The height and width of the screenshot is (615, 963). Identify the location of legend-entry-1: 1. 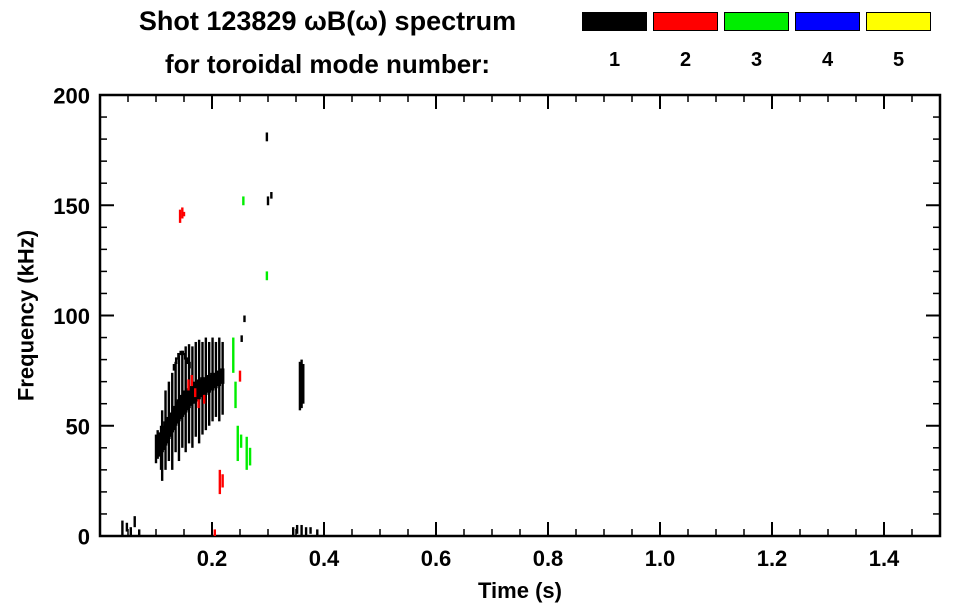
(614, 42).